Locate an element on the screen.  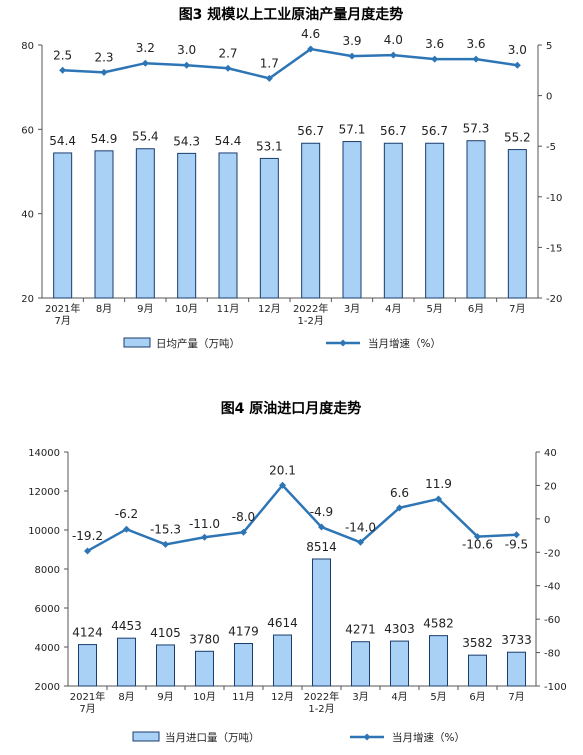
bar-value-label: 4105 is located at coordinates (165, 633).